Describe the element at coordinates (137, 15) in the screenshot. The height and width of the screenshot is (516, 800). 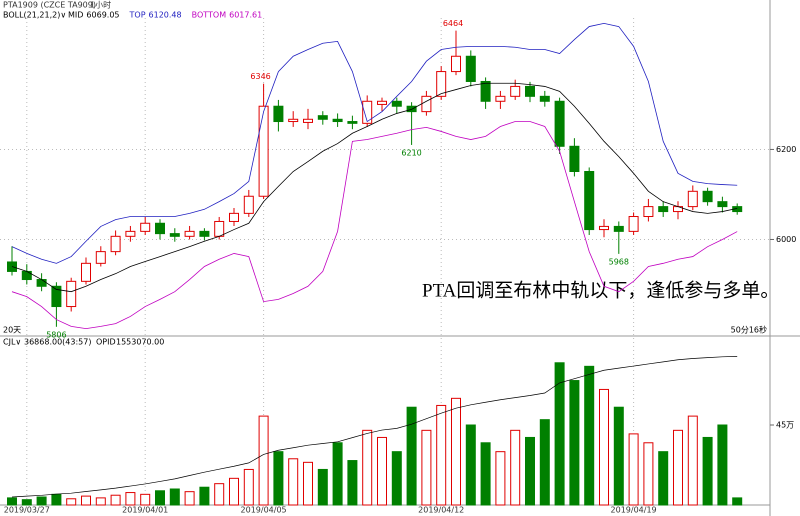
I see `legend-label: TOP` at that location.